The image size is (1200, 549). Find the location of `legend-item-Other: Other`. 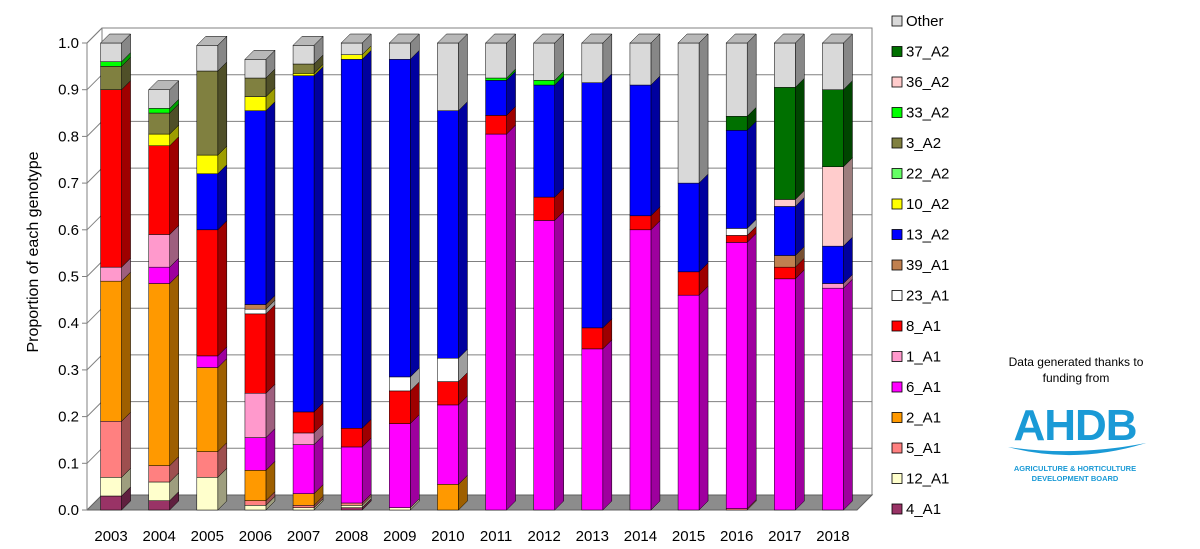

legend-item-Other: Other is located at coordinates (917, 21).